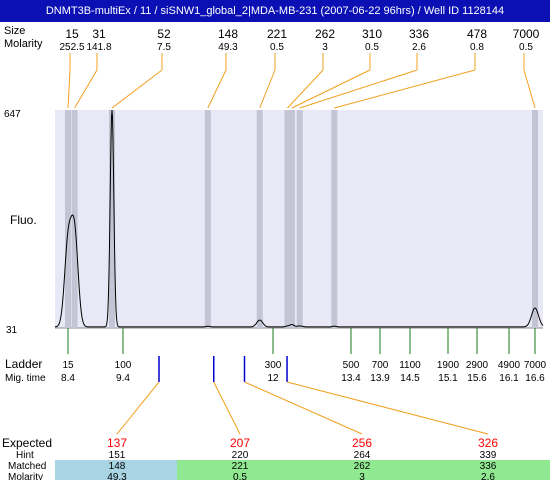 The image size is (550, 480). What do you see at coordinates (477, 34) in the screenshot?
I see `peak-size-label: 478` at bounding box center [477, 34].